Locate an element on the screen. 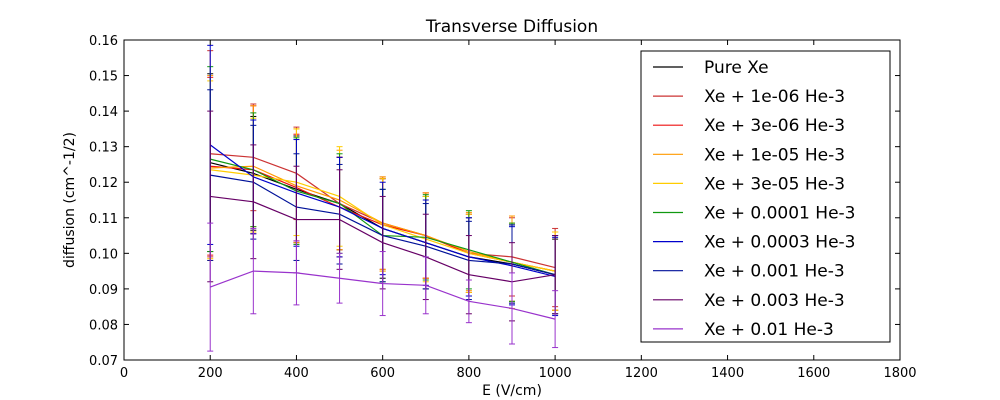 This screenshot has height=400, width=1000. legend-label: Xe + 0.0003 He-3 is located at coordinates (779, 243).